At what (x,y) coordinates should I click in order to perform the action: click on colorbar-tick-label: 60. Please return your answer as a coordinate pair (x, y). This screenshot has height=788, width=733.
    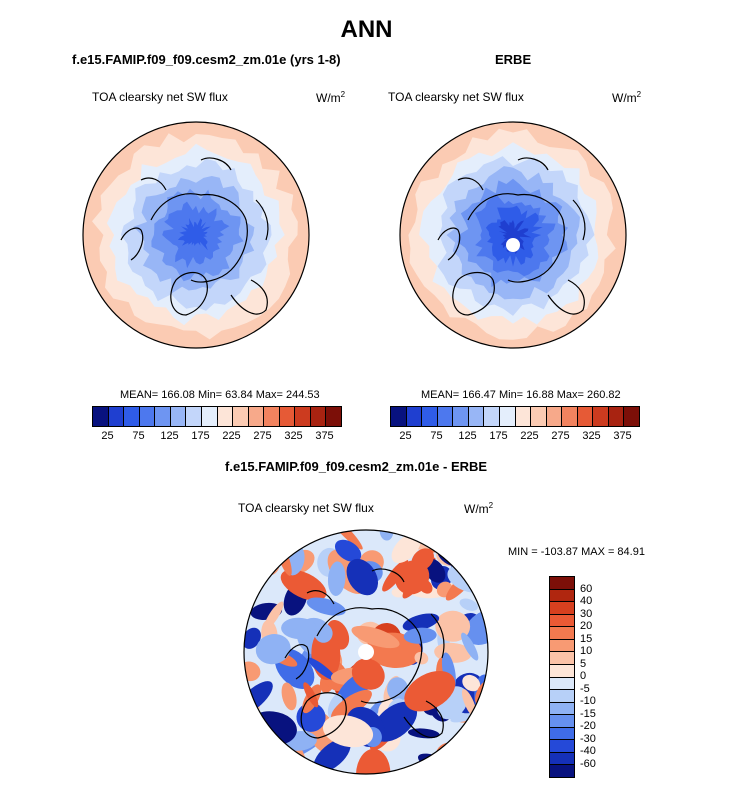
    Looking at the image, I should click on (586, 588).